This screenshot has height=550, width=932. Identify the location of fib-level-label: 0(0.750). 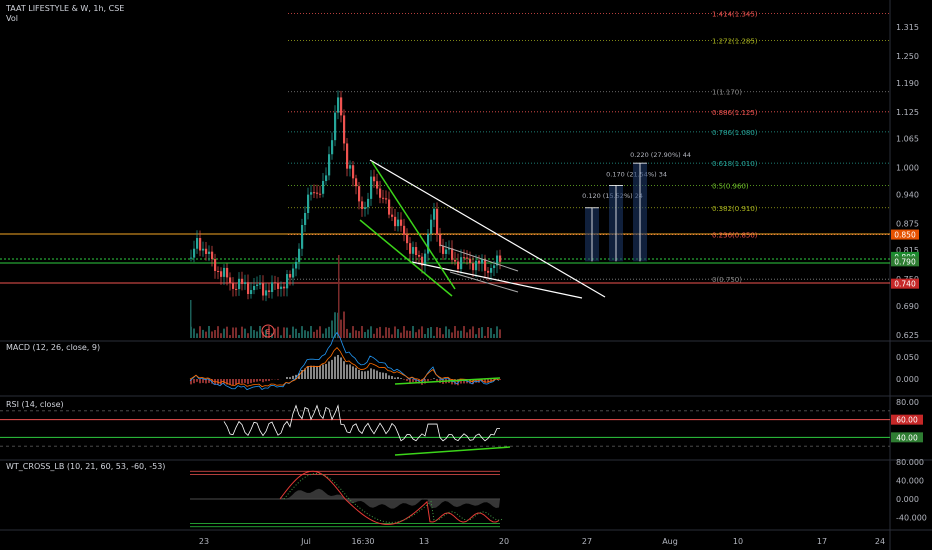
(727, 280).